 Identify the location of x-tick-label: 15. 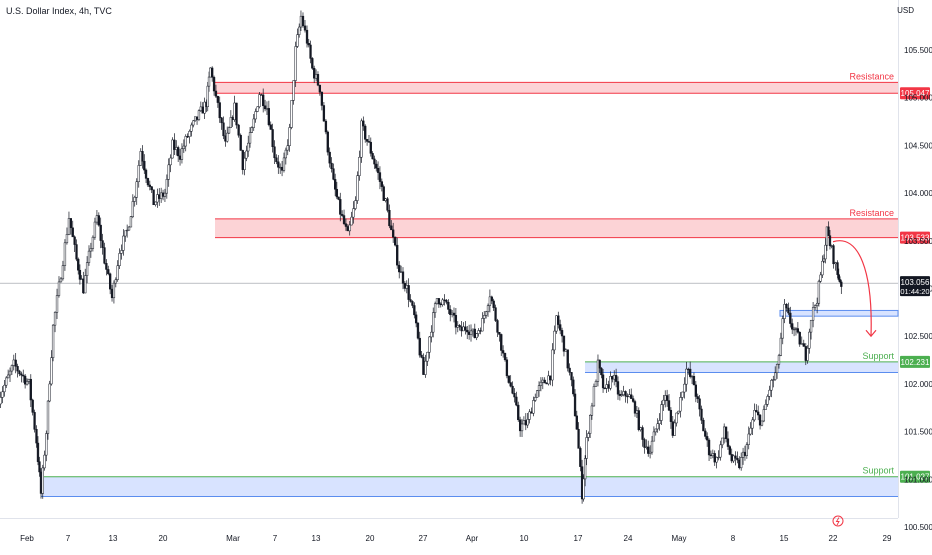
(784, 538).